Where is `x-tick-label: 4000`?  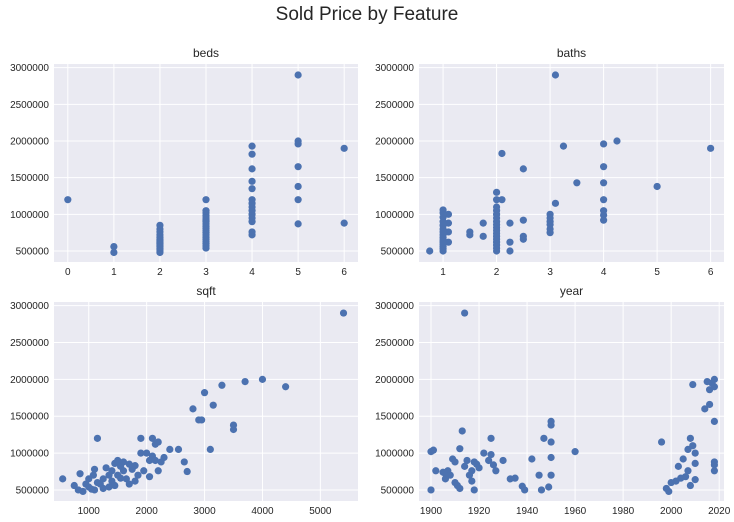 x-tick-label: 4000 is located at coordinates (262, 511).